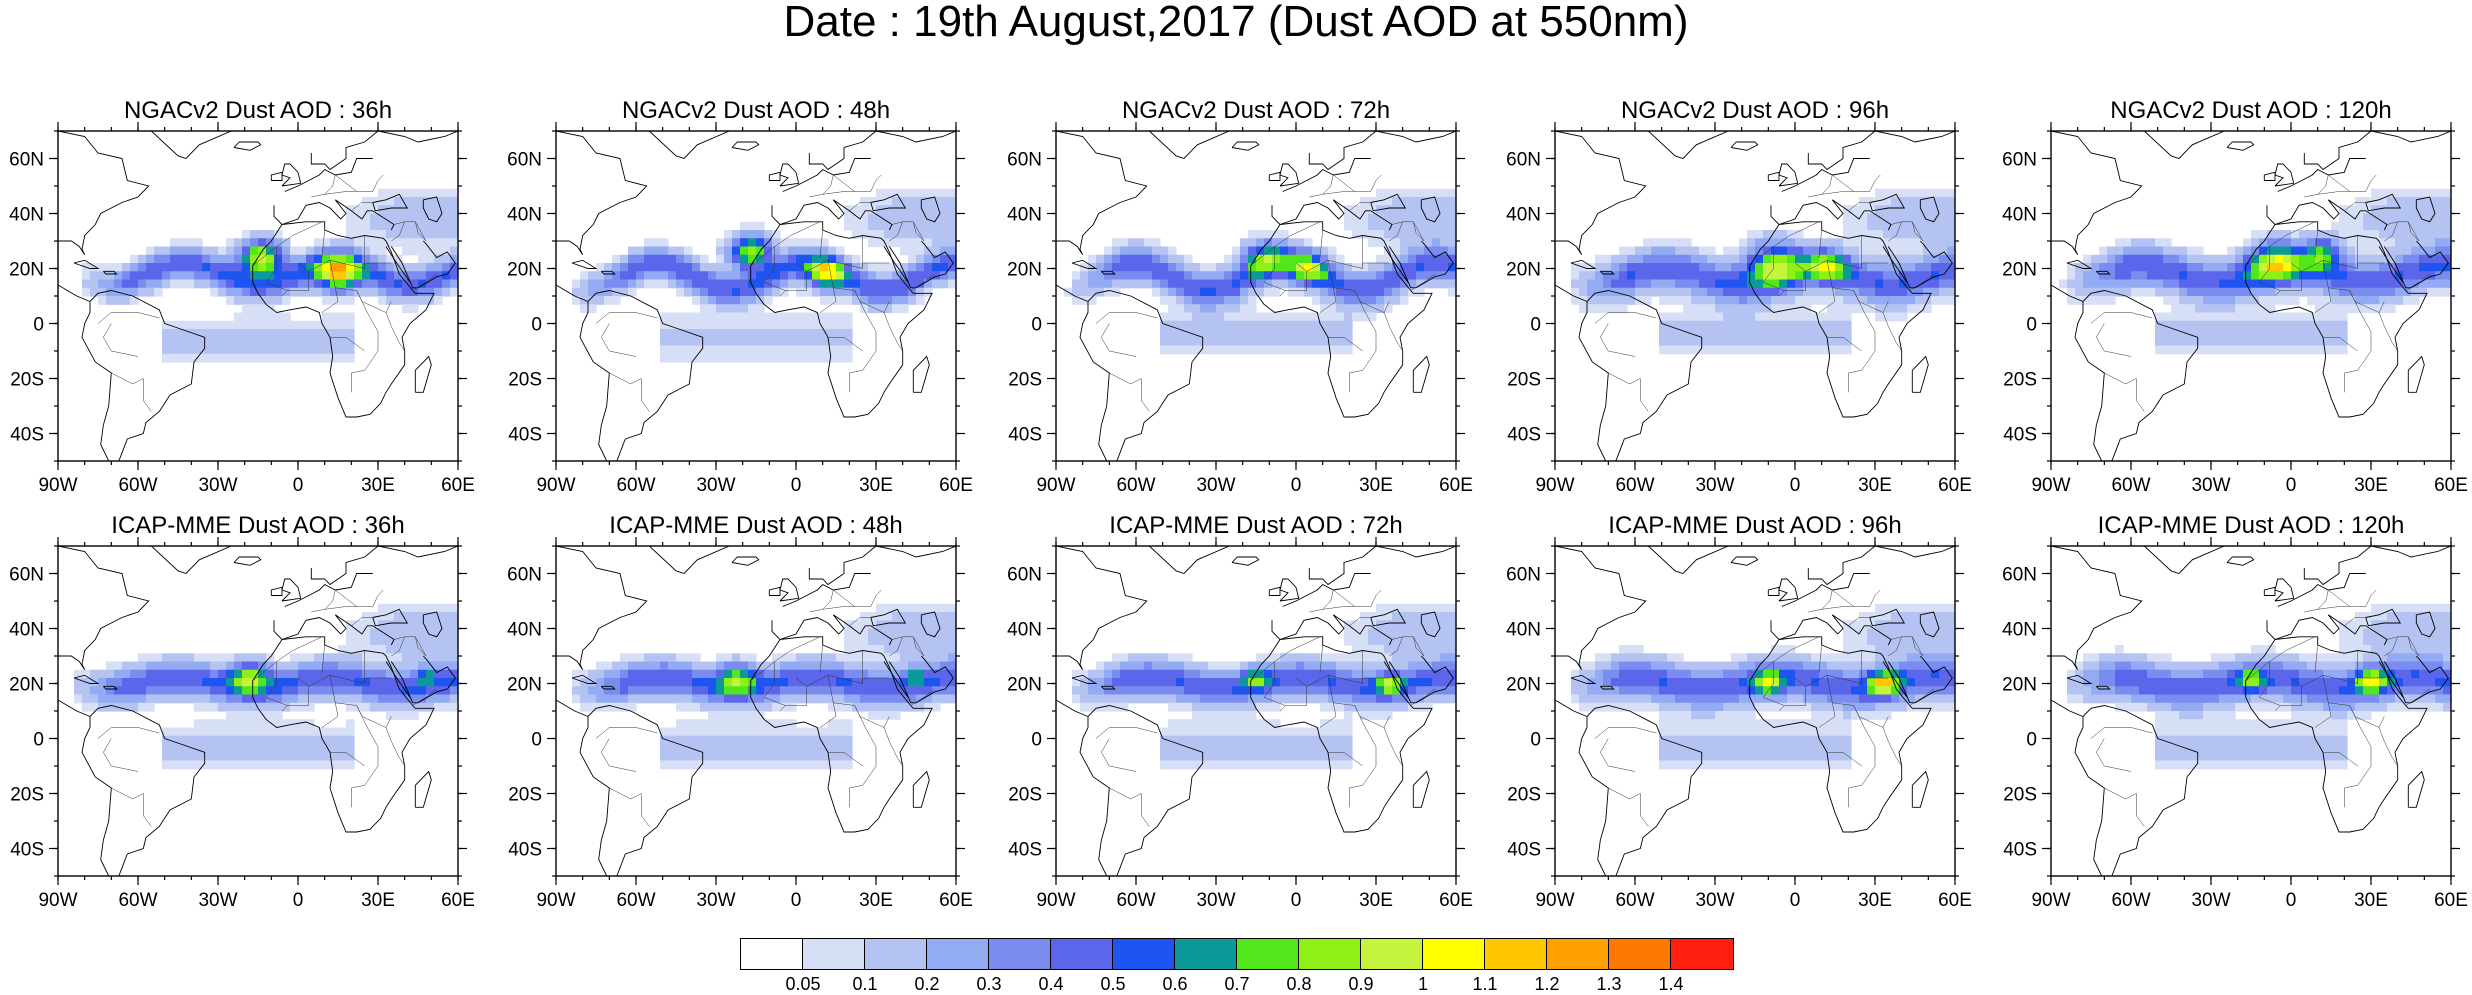 The image size is (2472, 995). Describe the element at coordinates (756, 110) in the screenshot. I see `panel-title: NGACv2 Dust AOD : 48h` at that location.